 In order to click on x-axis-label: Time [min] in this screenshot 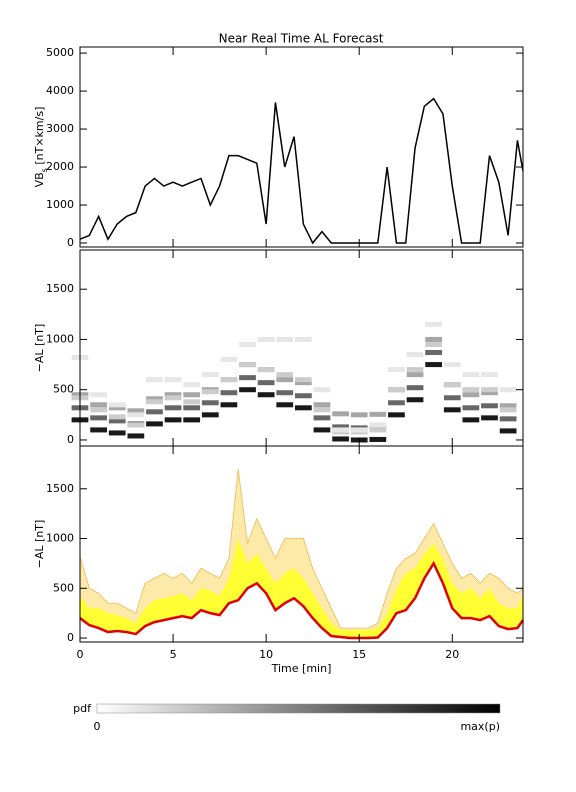, I will do `click(301, 668)`.